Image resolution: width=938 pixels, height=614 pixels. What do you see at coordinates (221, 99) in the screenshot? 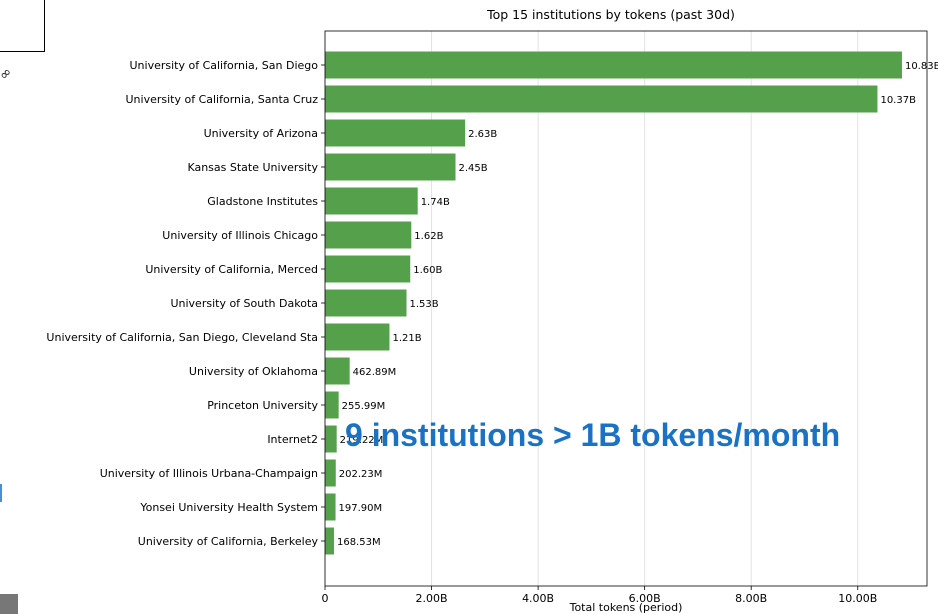
I see `y-tick-label: University of California, Santa Cruz` at bounding box center [221, 99].